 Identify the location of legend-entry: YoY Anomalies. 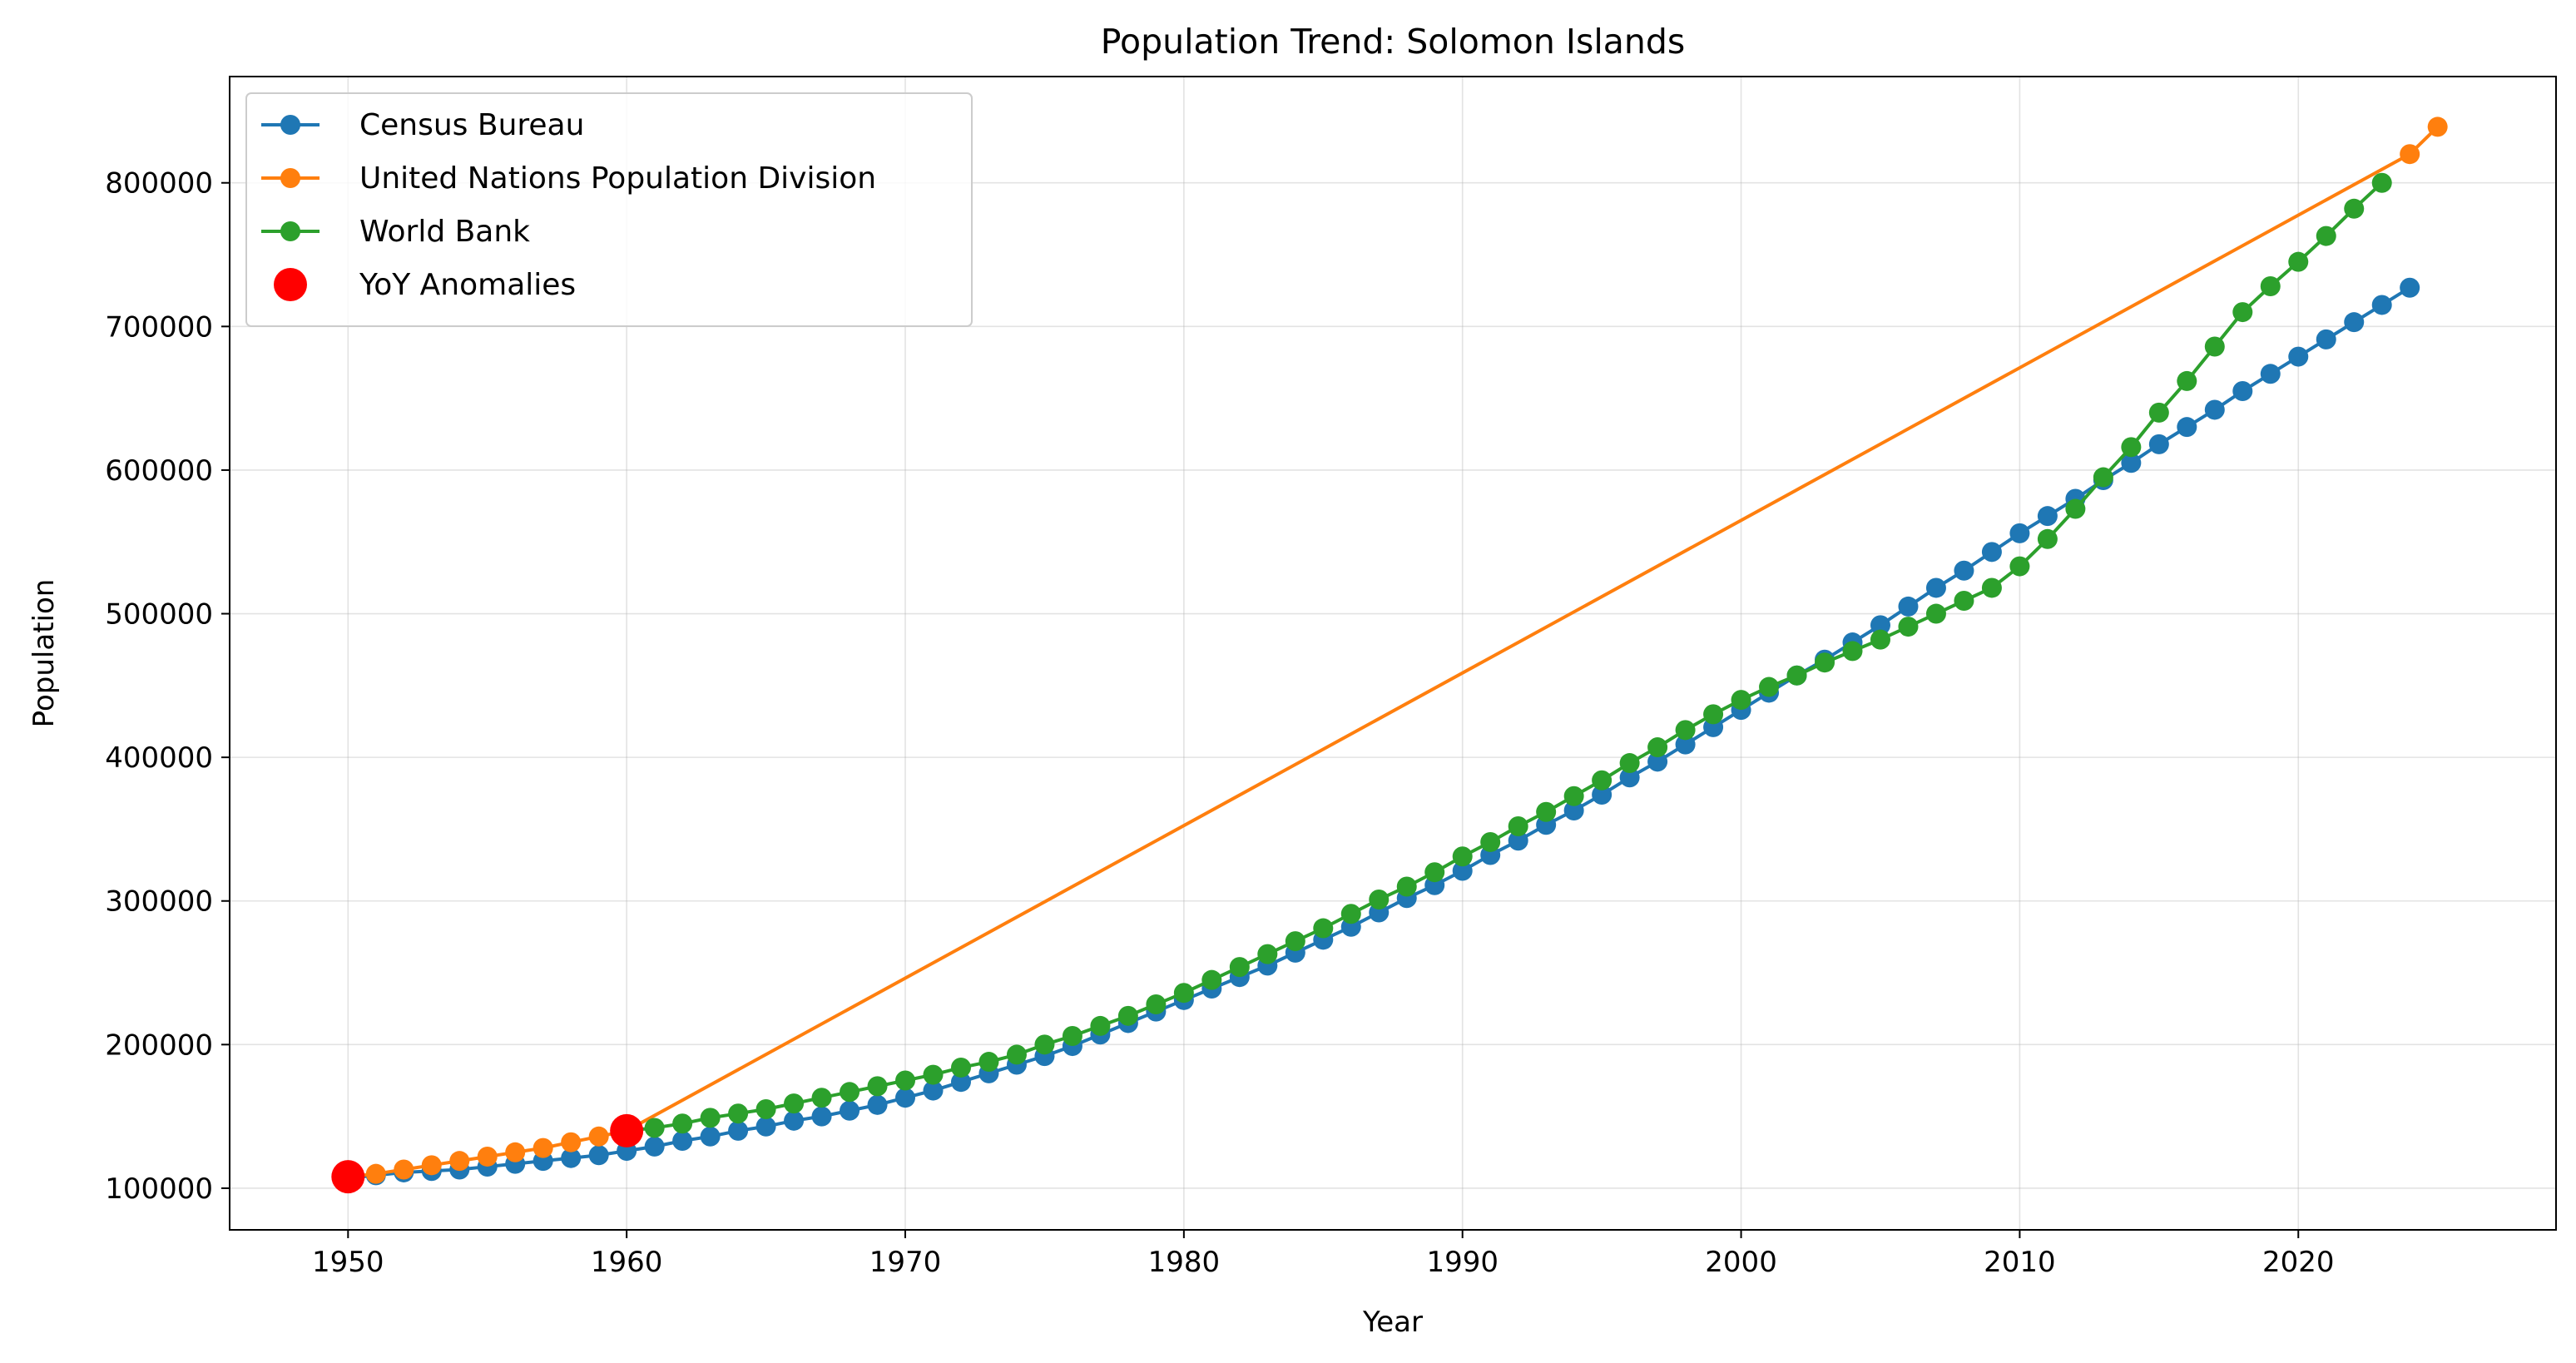
(425, 285).